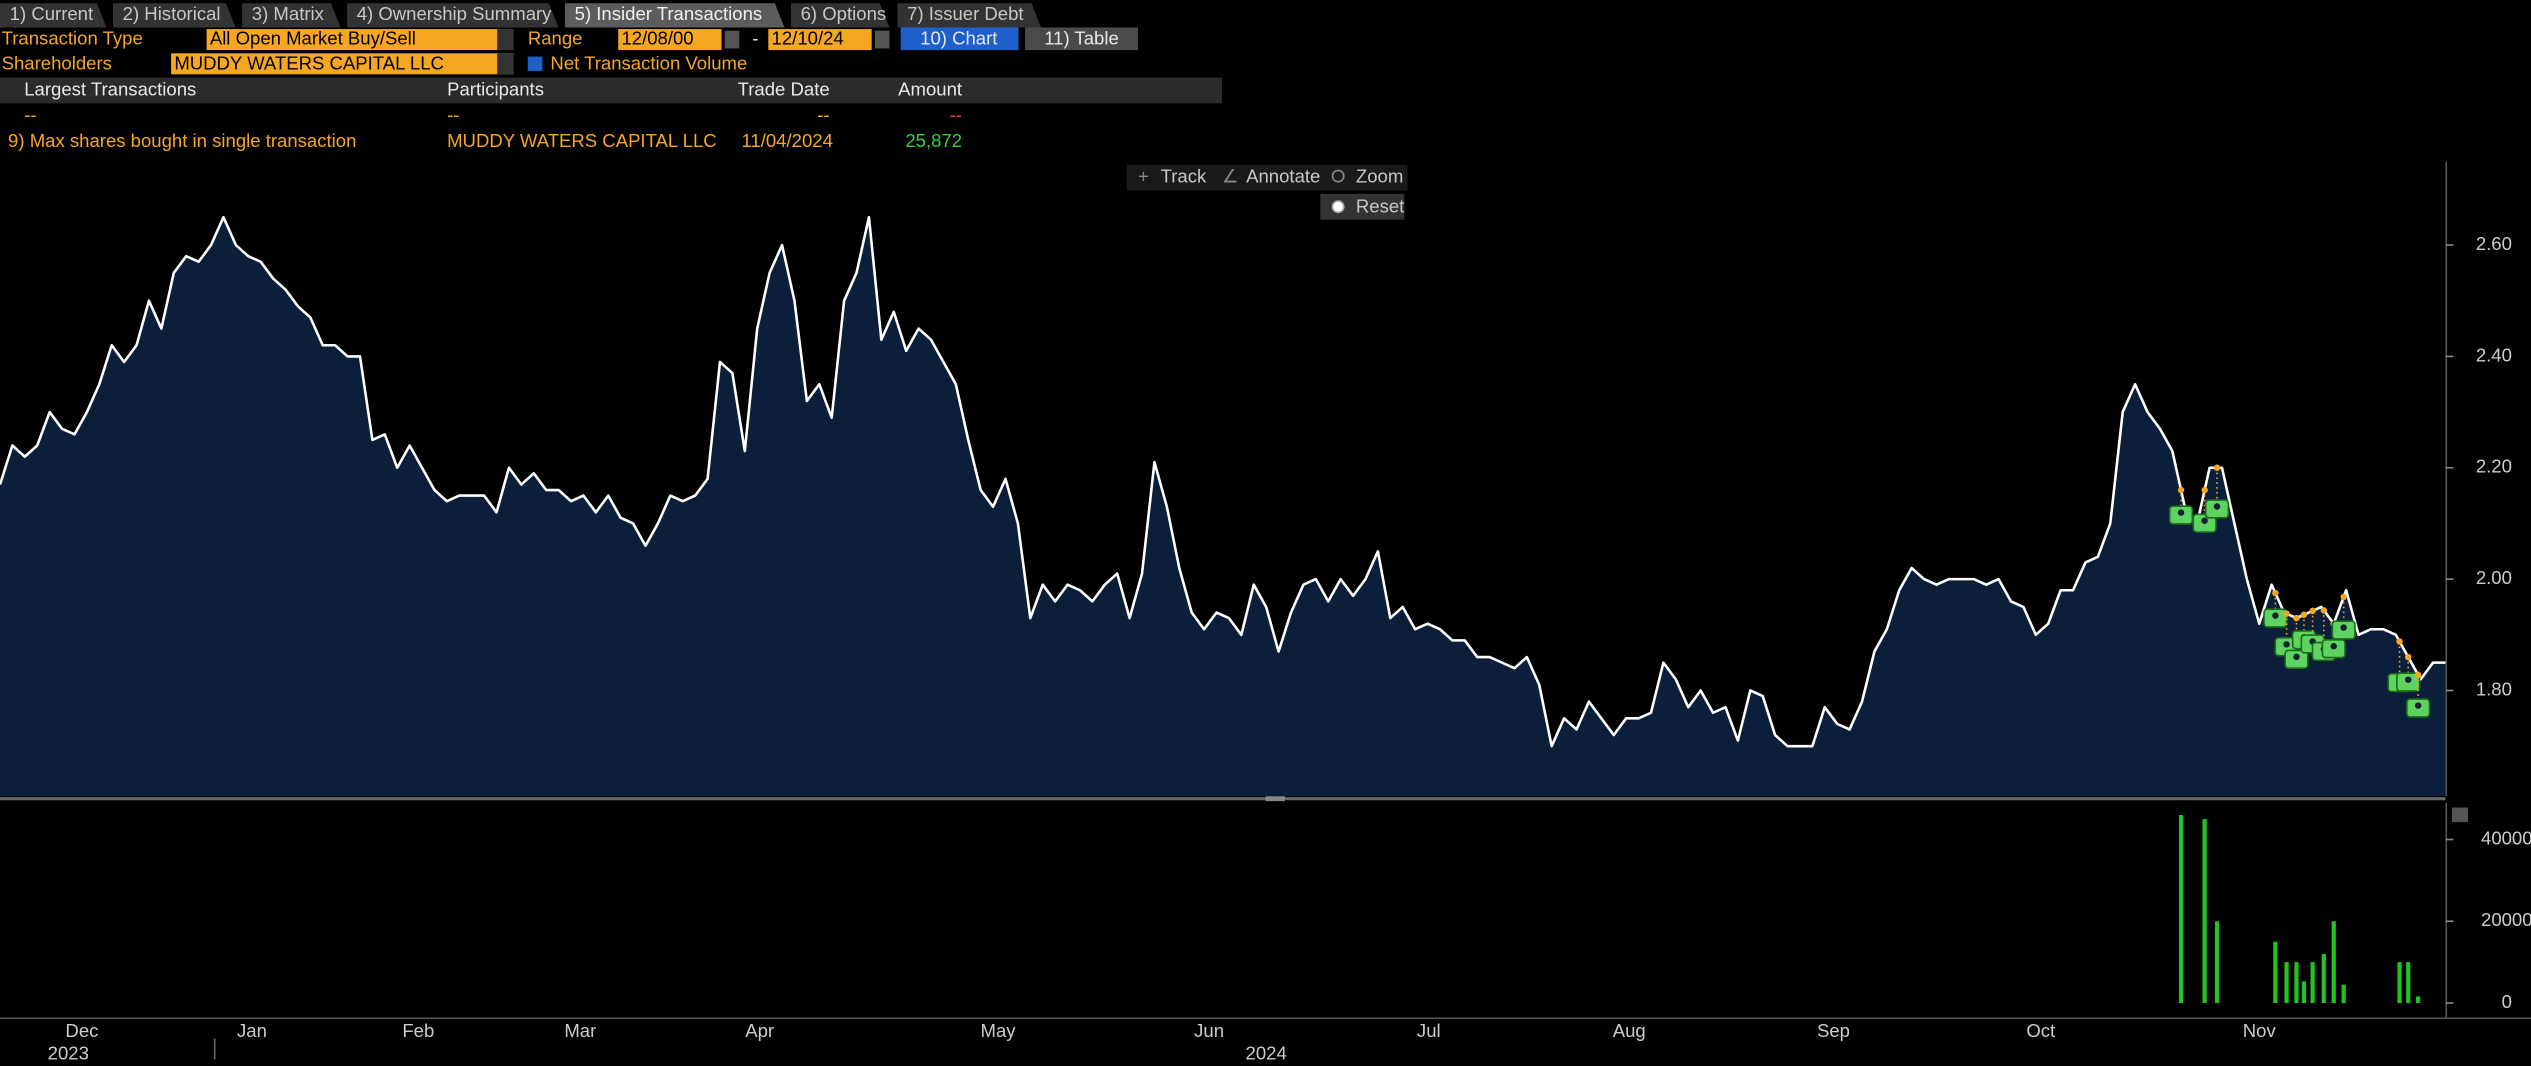 The width and height of the screenshot is (2531, 1066). I want to click on x-tick-label: Sep, so click(1833, 1030).